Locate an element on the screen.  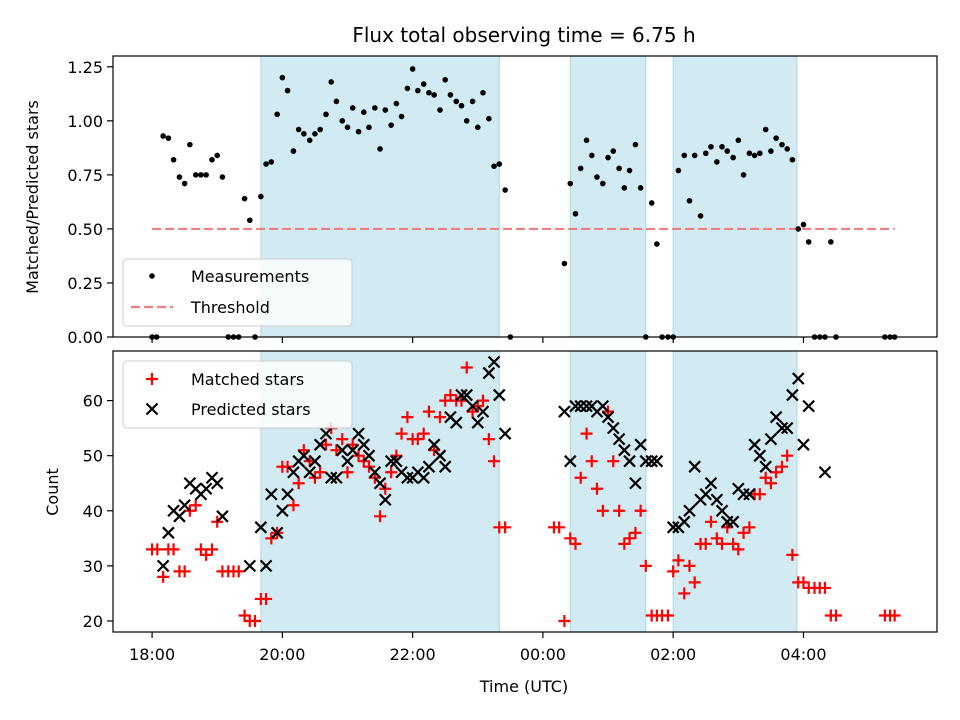
legend-measurements-marker is located at coordinates (152, 276).